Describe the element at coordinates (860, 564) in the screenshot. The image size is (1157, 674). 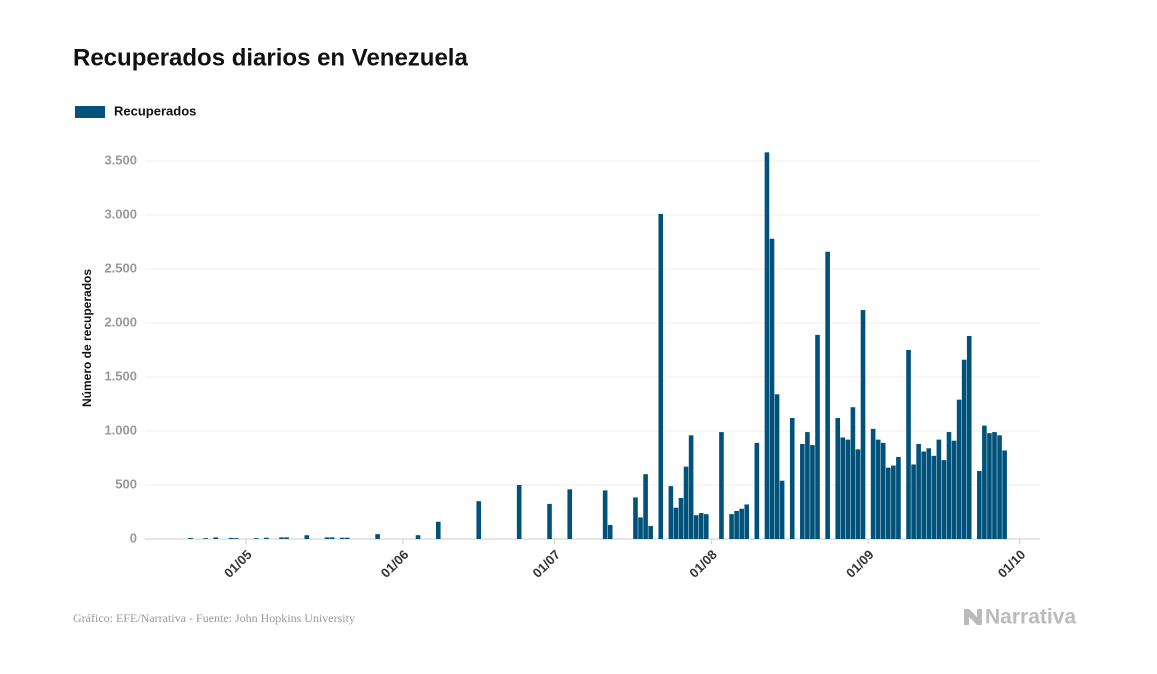
I see `x-tick-label: 01/09` at that location.